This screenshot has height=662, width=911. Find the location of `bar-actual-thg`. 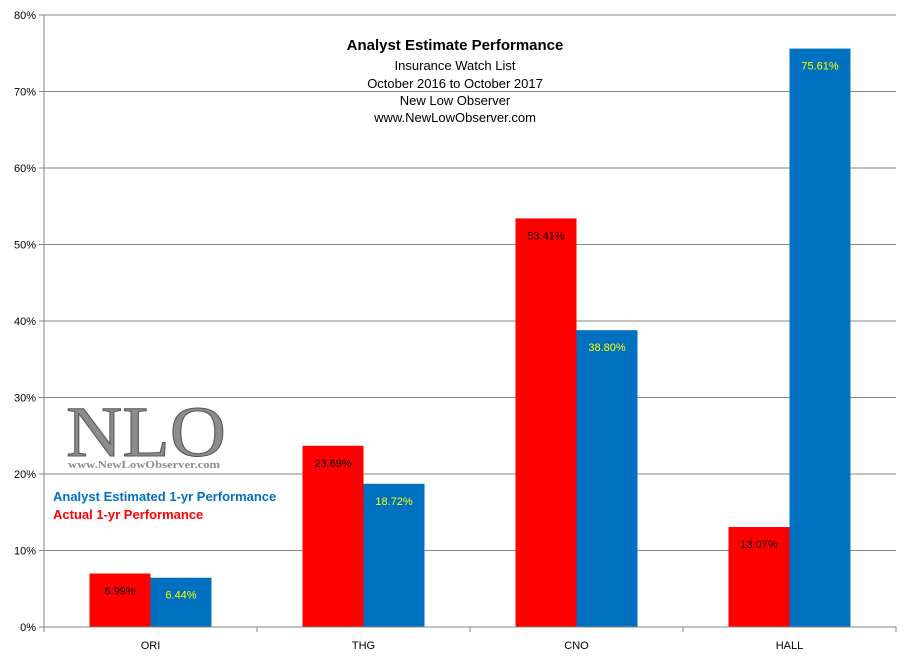

bar-actual-thg is located at coordinates (333, 536).